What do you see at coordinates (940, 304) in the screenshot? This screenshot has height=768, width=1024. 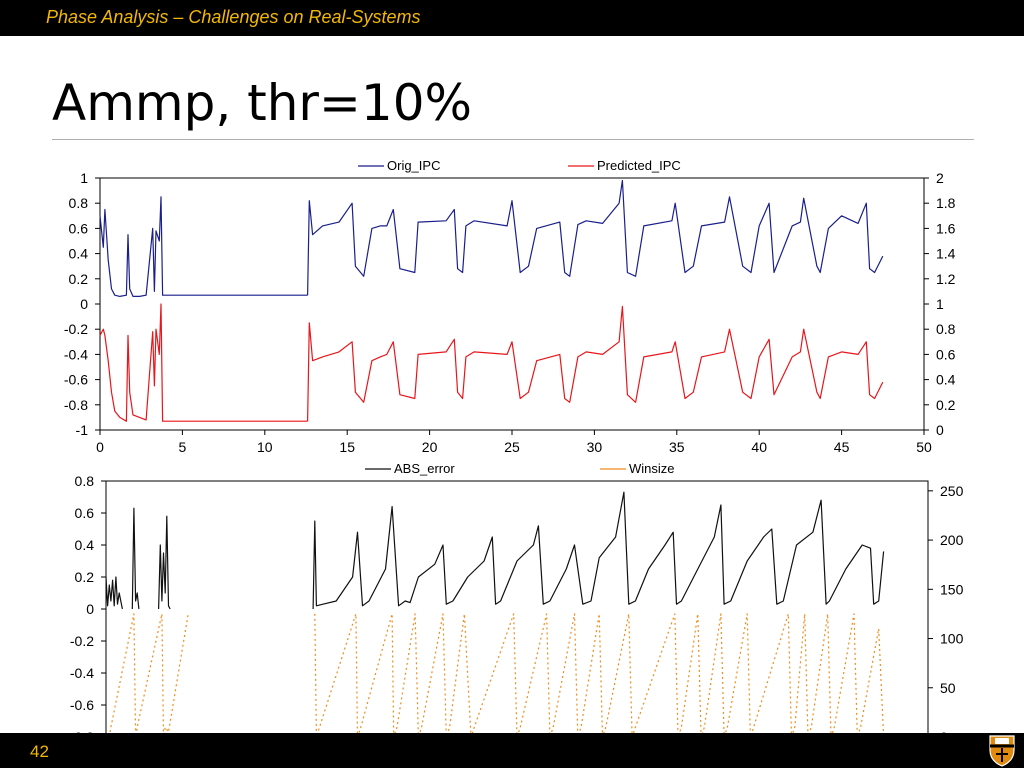 I see `y-right-tick-label: 1` at bounding box center [940, 304].